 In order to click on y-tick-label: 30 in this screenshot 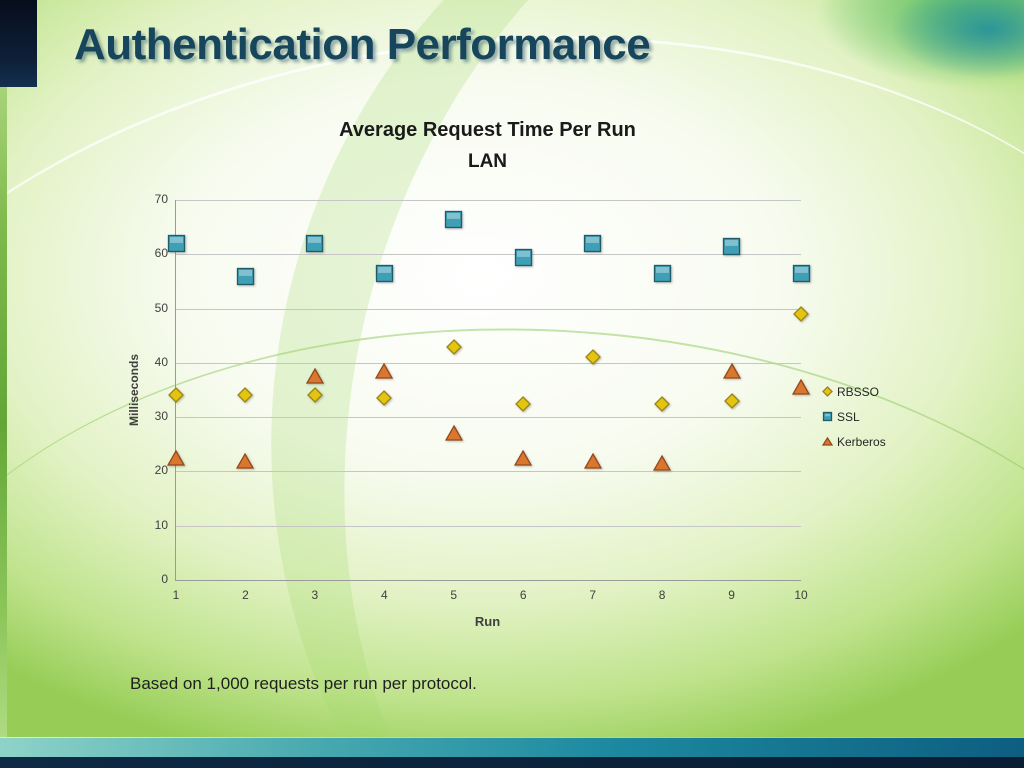, I will do `click(161, 416)`.